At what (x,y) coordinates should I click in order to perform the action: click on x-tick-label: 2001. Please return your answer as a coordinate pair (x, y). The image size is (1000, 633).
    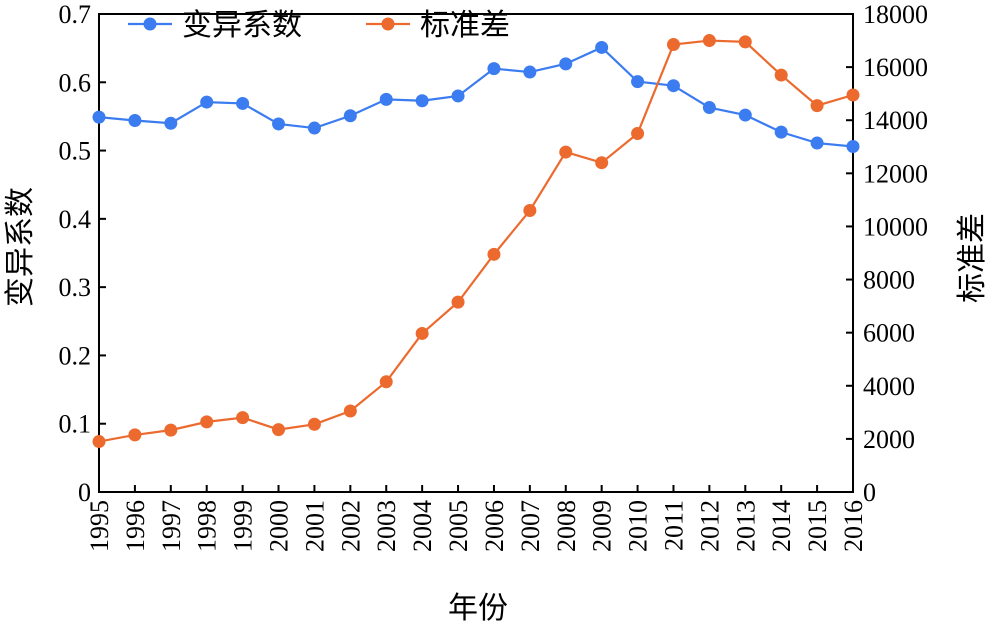
    Looking at the image, I should click on (314, 526).